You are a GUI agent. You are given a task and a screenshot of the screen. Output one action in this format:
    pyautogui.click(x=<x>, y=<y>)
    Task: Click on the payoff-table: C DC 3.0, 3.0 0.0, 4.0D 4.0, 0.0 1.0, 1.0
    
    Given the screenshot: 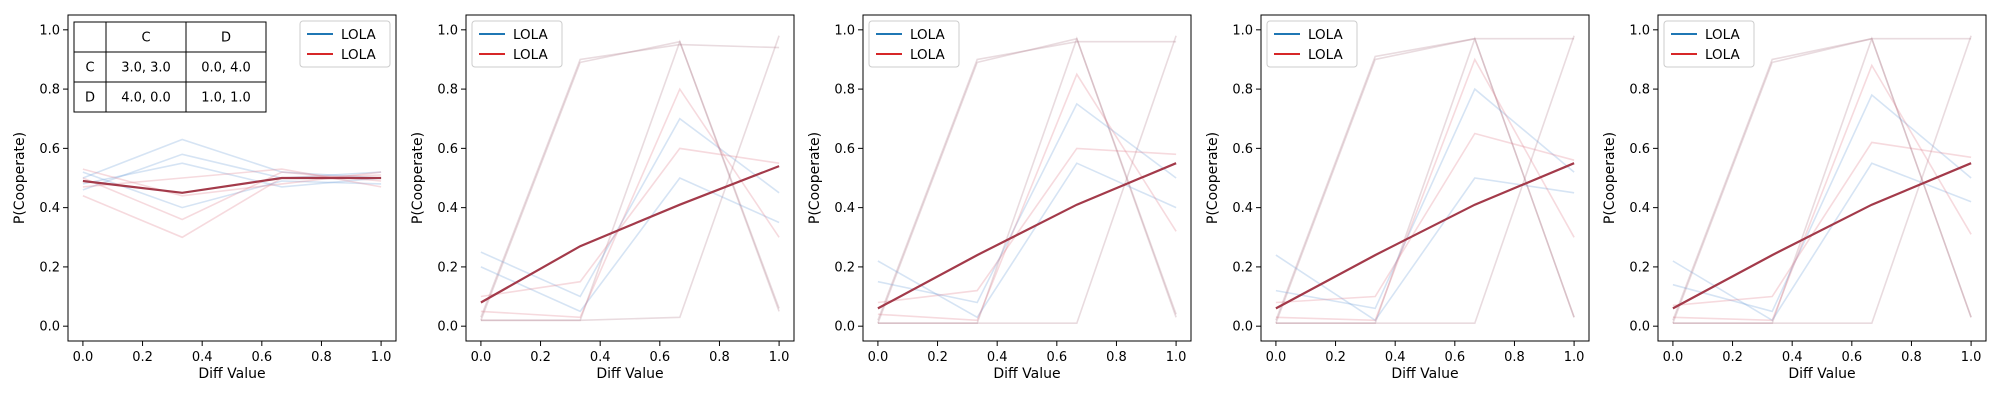 What is the action you would take?
    pyautogui.click(x=170, y=67)
    